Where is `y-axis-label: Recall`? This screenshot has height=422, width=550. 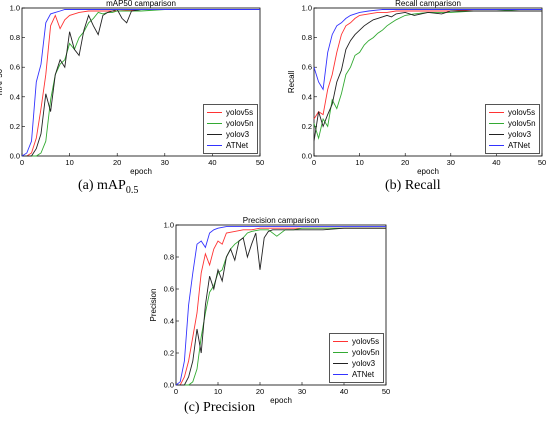 y-axis-label: Recall is located at coordinates (291, 82).